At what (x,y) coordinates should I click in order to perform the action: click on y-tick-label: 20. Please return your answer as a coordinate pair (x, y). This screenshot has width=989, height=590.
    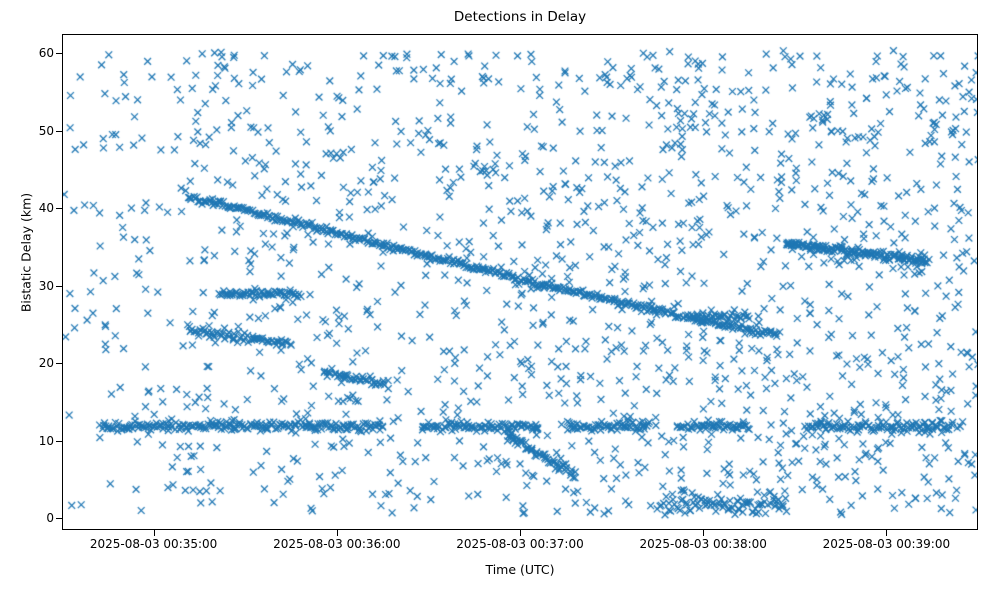
    Looking at the image, I should click on (46, 363).